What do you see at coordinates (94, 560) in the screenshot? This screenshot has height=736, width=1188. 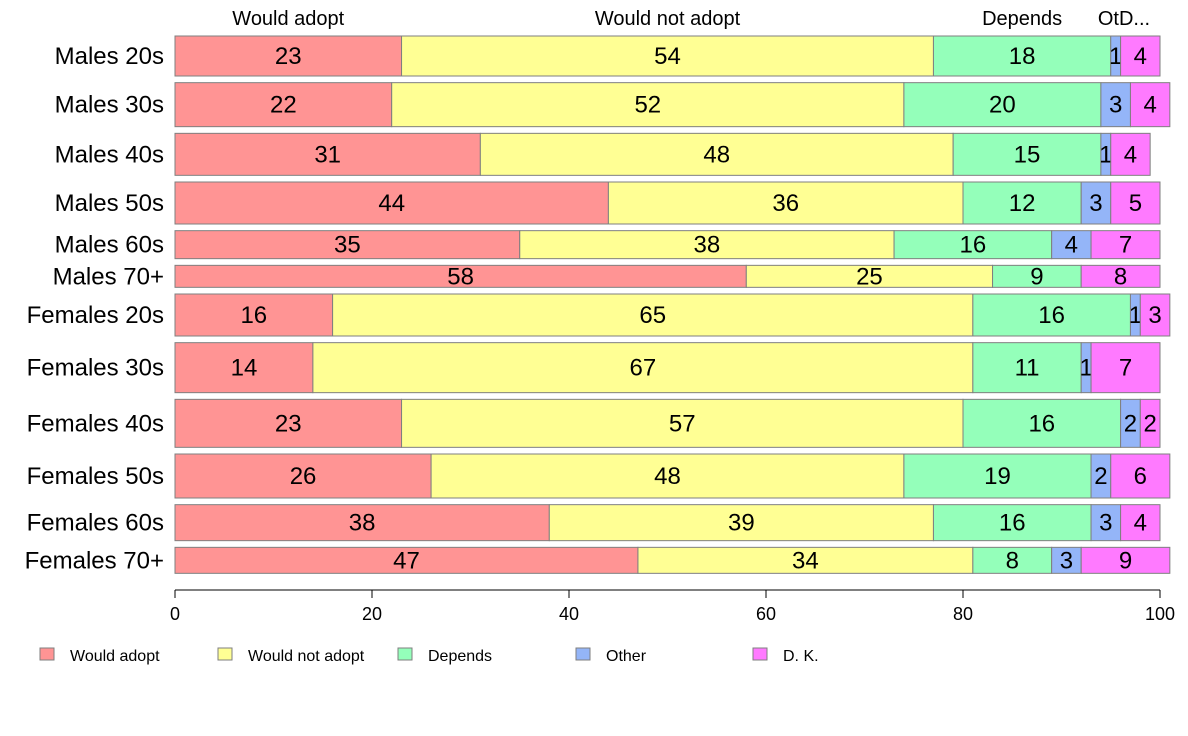 I see `category-label: Females 70+` at bounding box center [94, 560].